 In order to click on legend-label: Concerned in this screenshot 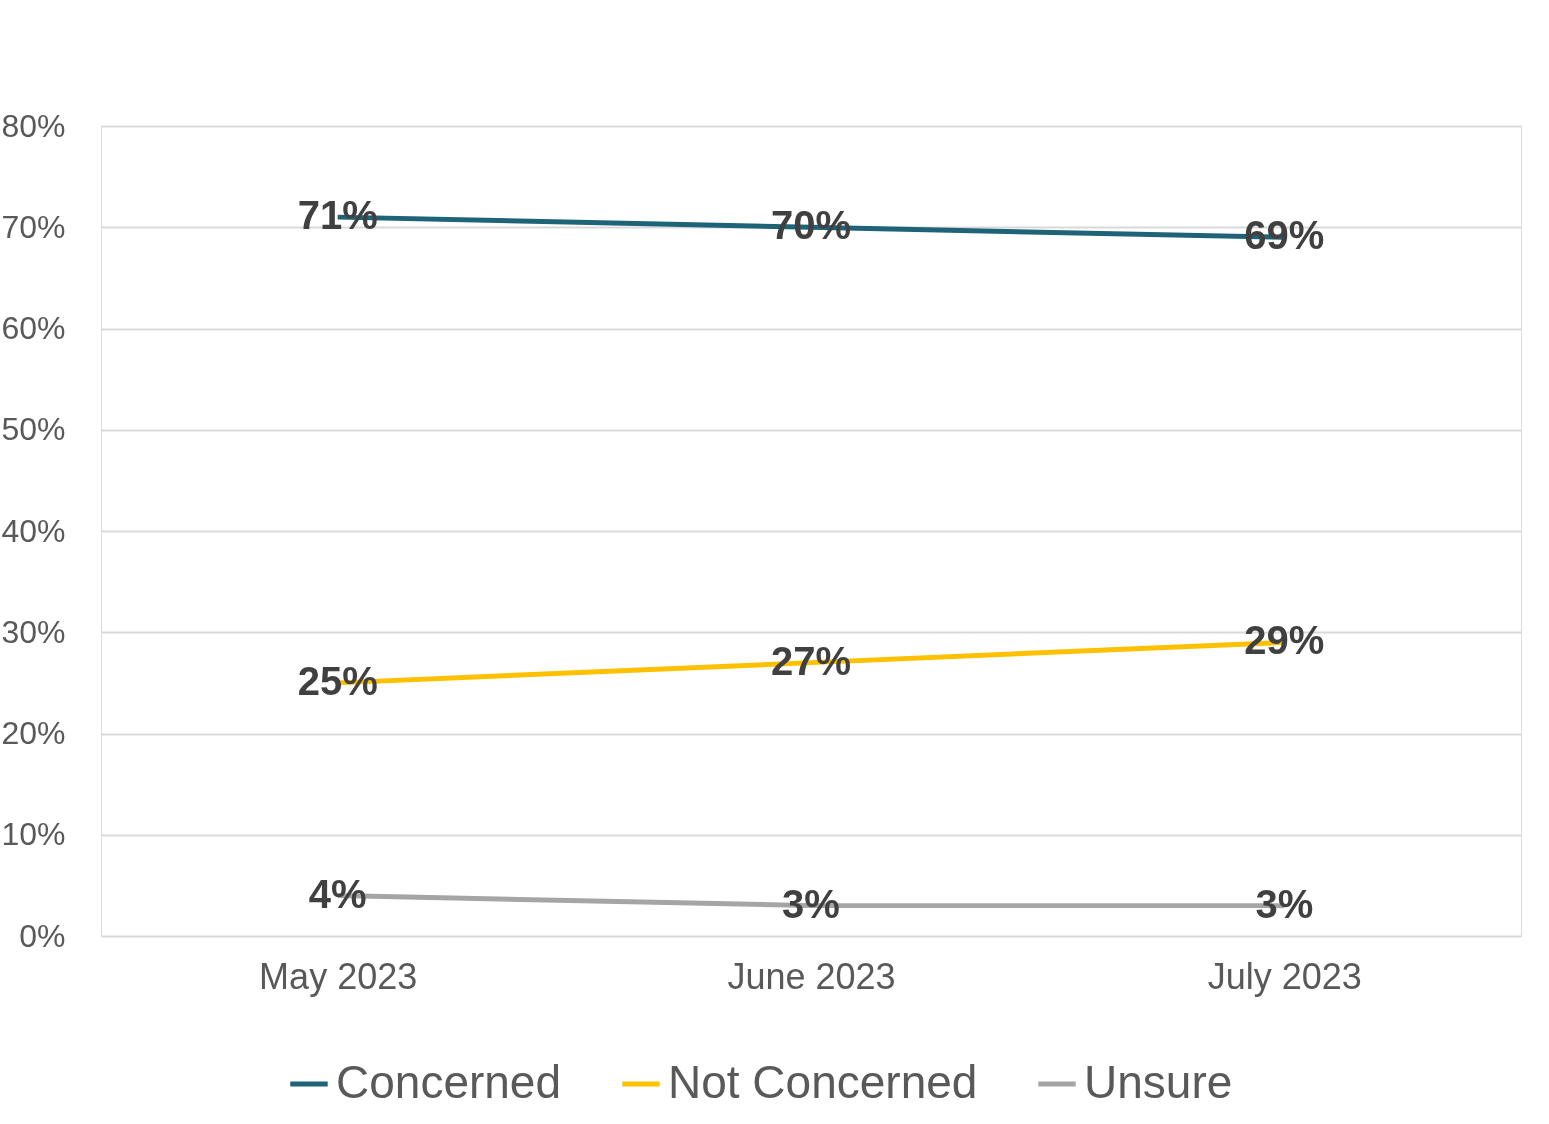, I will do `click(449, 1082)`.